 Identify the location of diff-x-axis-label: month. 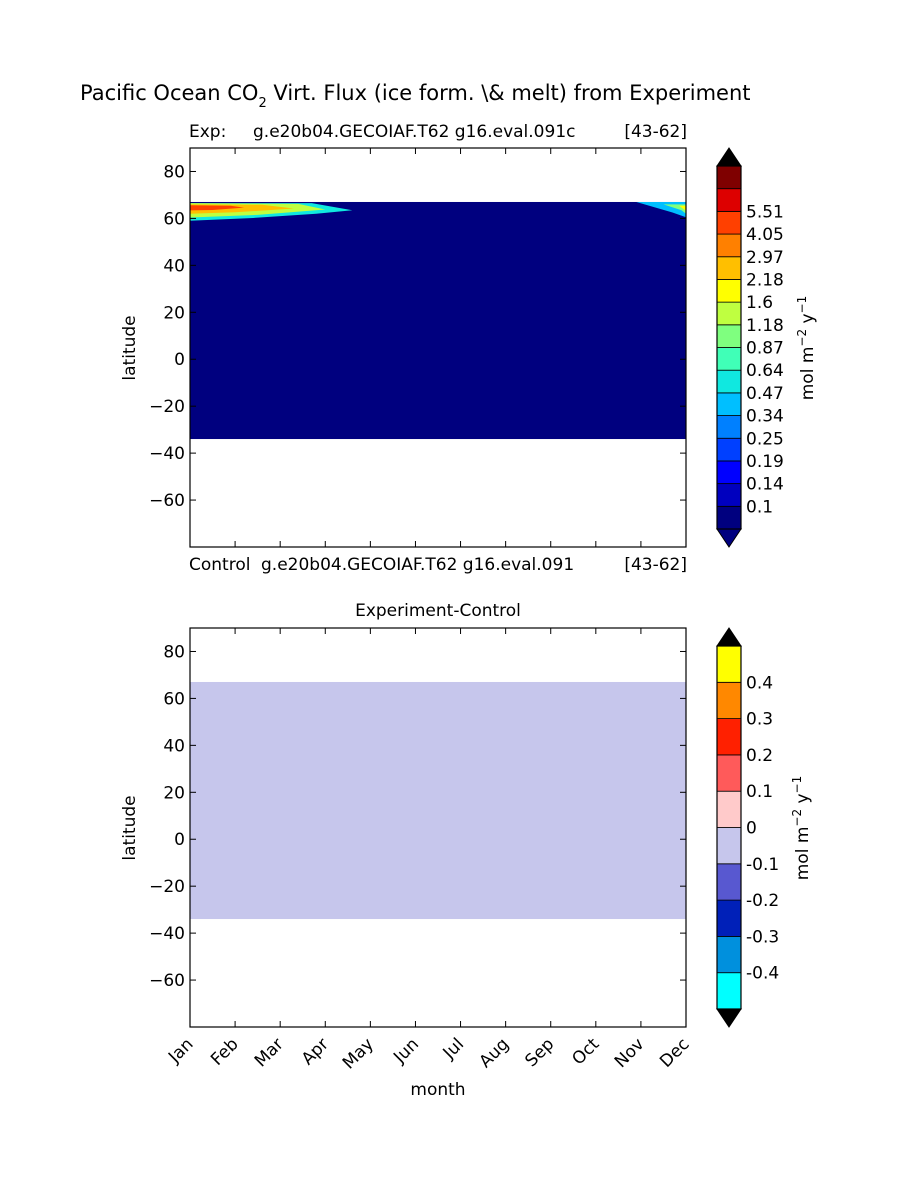
(437, 1090).